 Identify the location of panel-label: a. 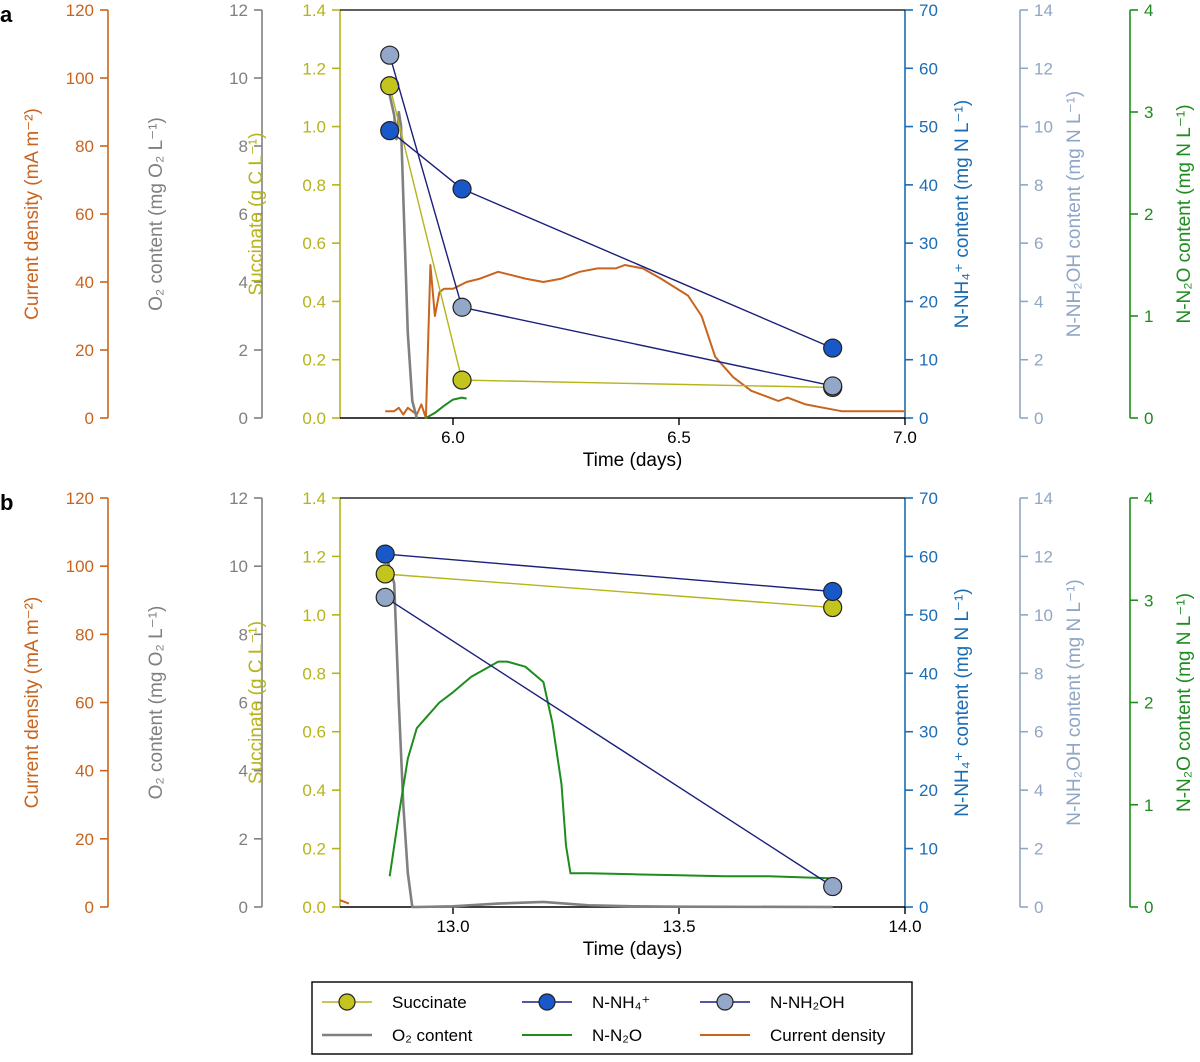
(6, 14).